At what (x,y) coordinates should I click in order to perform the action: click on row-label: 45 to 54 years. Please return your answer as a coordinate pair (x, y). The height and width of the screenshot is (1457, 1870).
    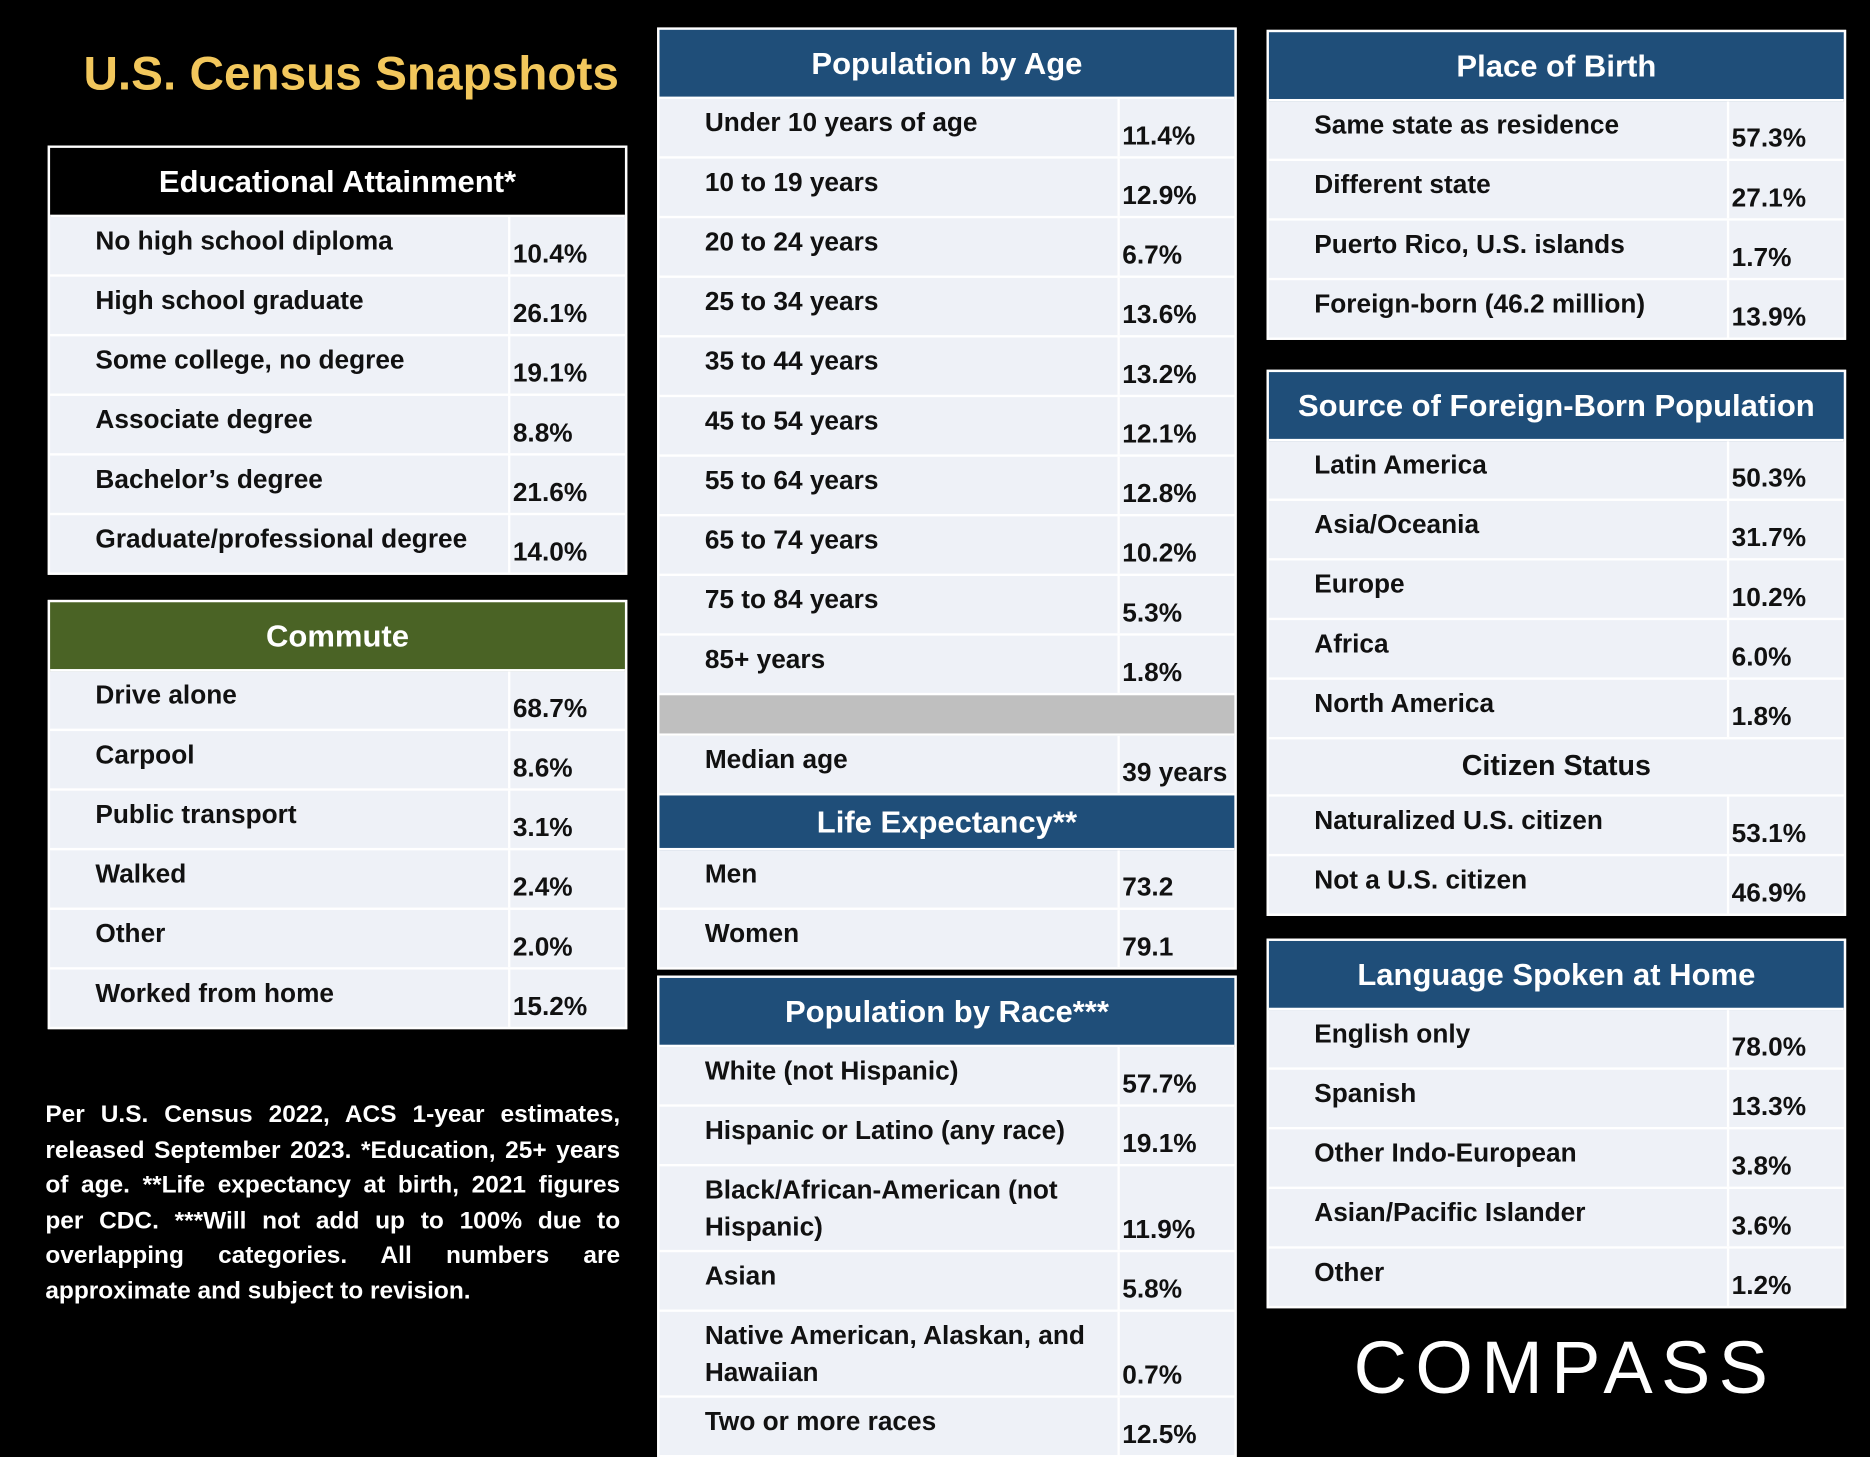
    Looking at the image, I should click on (889, 426).